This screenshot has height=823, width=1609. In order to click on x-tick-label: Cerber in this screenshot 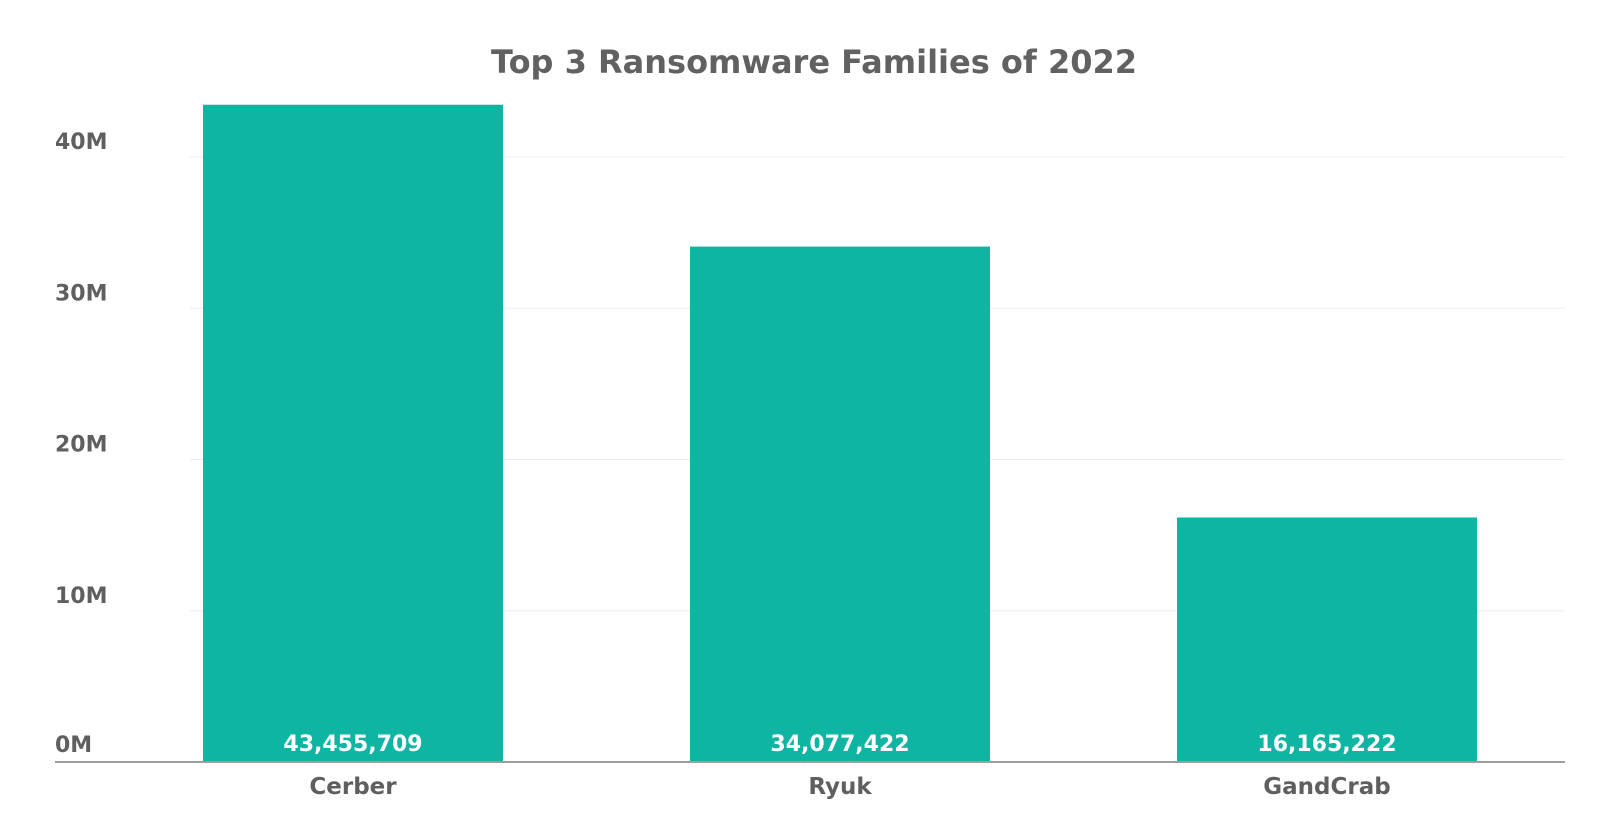, I will do `click(353, 787)`.